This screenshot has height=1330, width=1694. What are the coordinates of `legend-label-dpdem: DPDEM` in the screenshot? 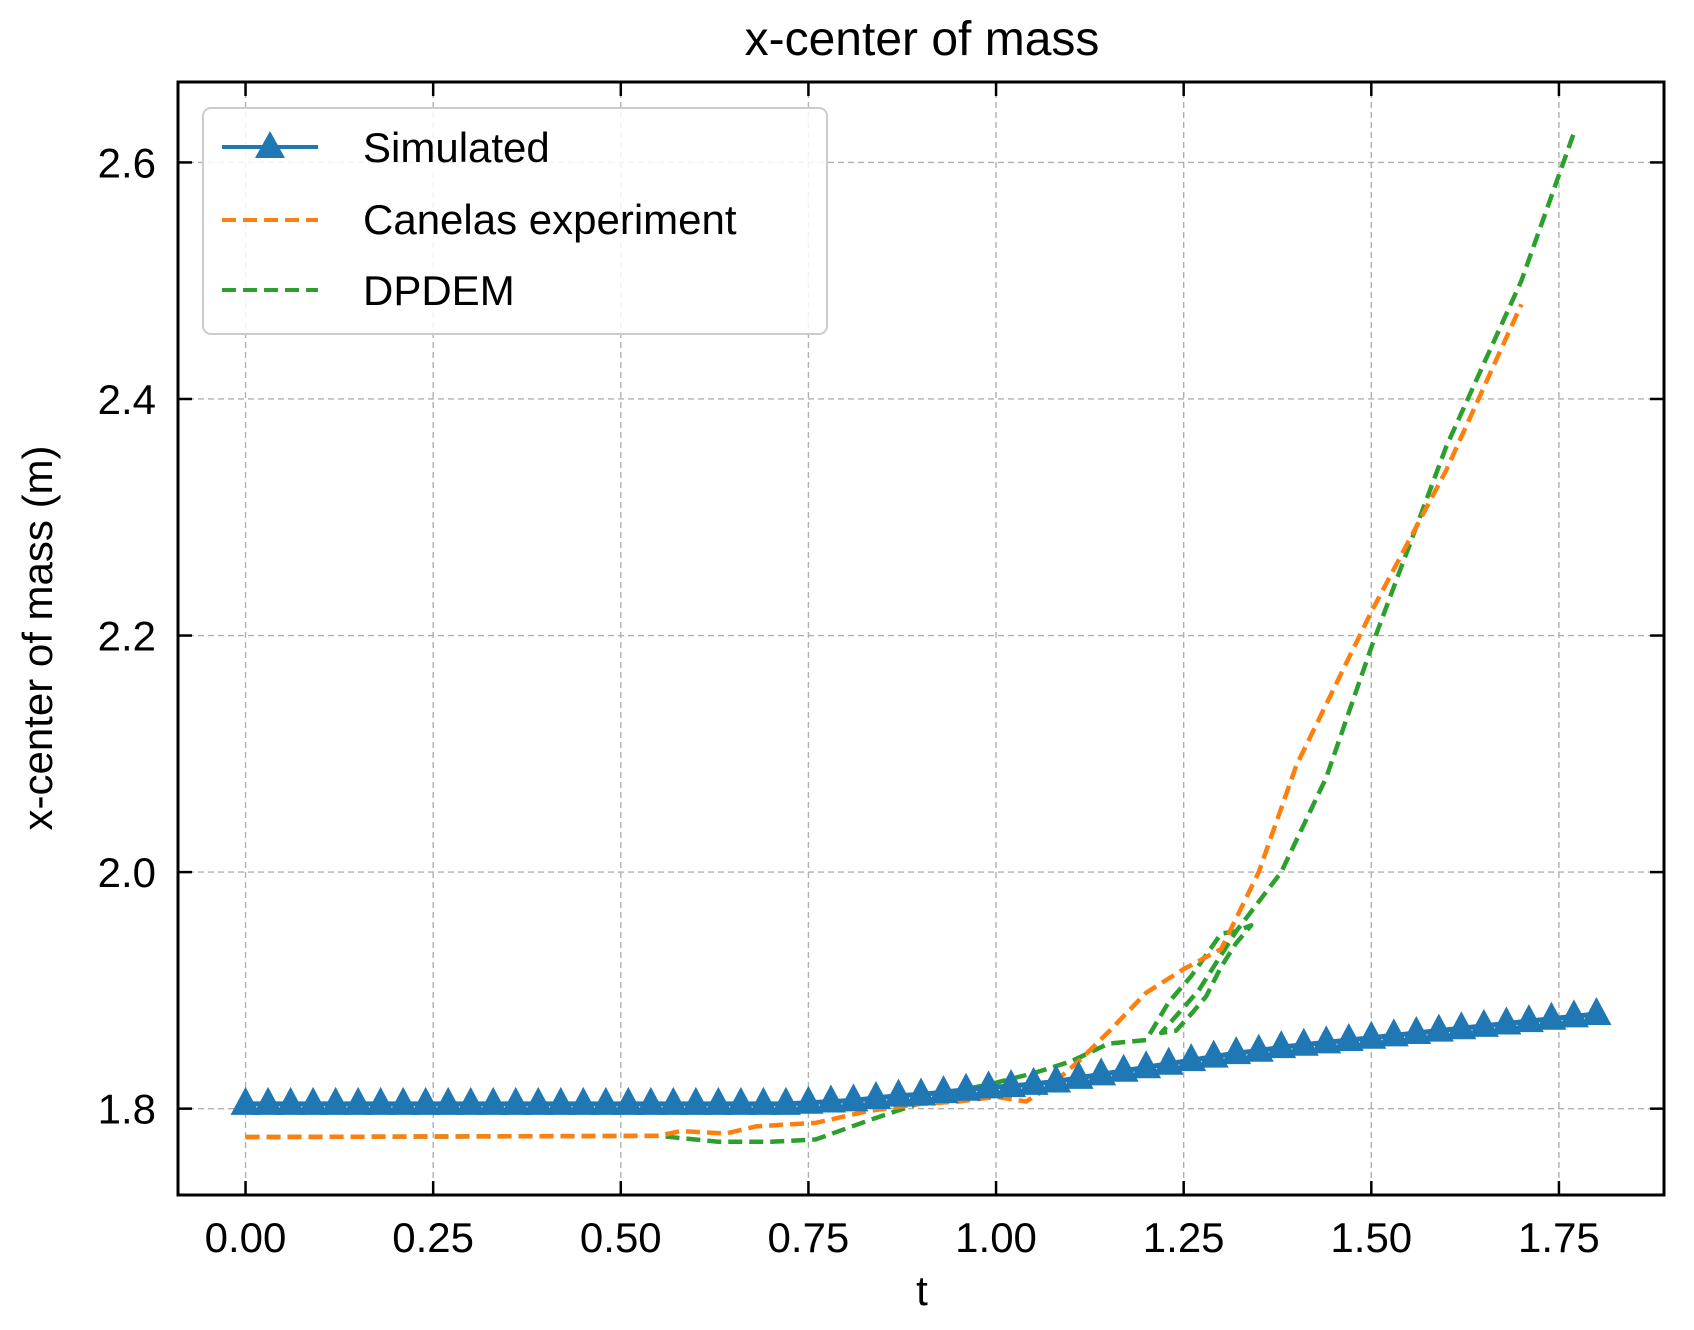 It's located at (439, 290).